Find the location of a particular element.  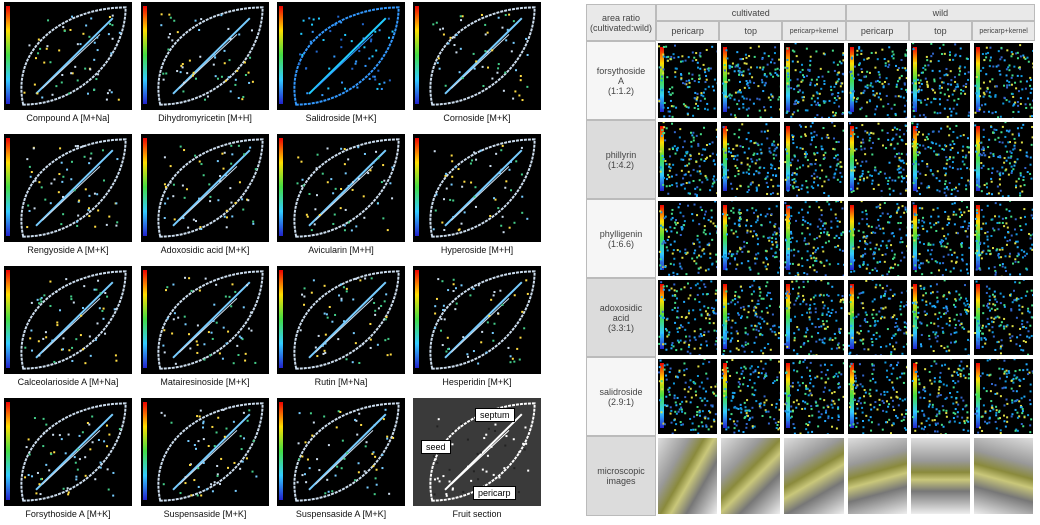

fruit-label: septum is located at coordinates (495, 415).